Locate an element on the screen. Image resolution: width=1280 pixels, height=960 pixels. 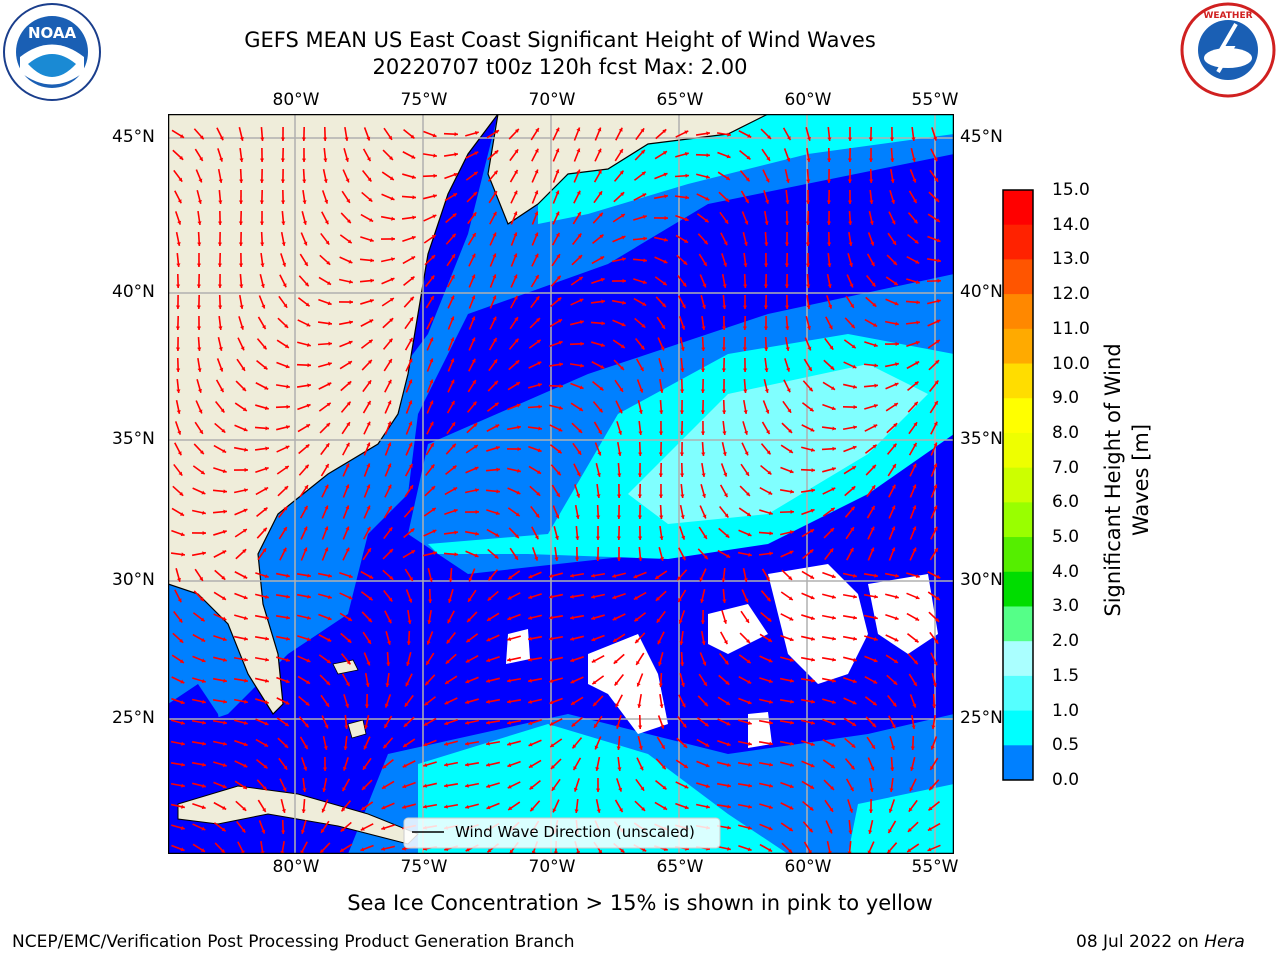
colorbar-tick-label: 2.0 is located at coordinates (1066, 641).